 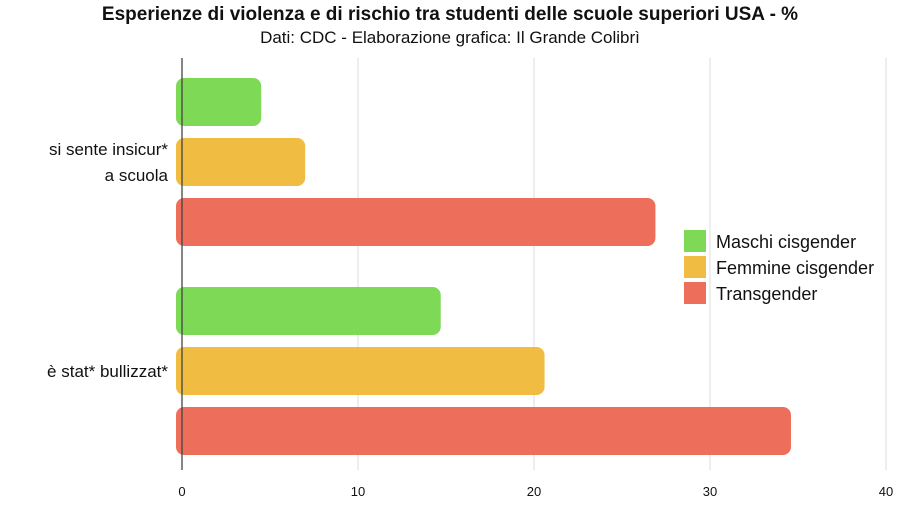 What do you see at coordinates (181, 491) in the screenshot?
I see `x-tick-label: 0` at bounding box center [181, 491].